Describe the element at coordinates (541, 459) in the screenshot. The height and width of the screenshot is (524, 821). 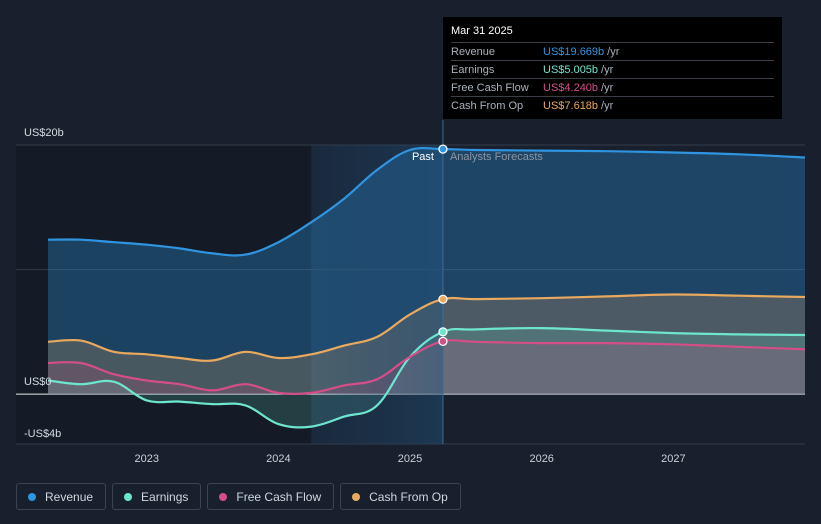
I see `x-tick-label: 2026` at that location.